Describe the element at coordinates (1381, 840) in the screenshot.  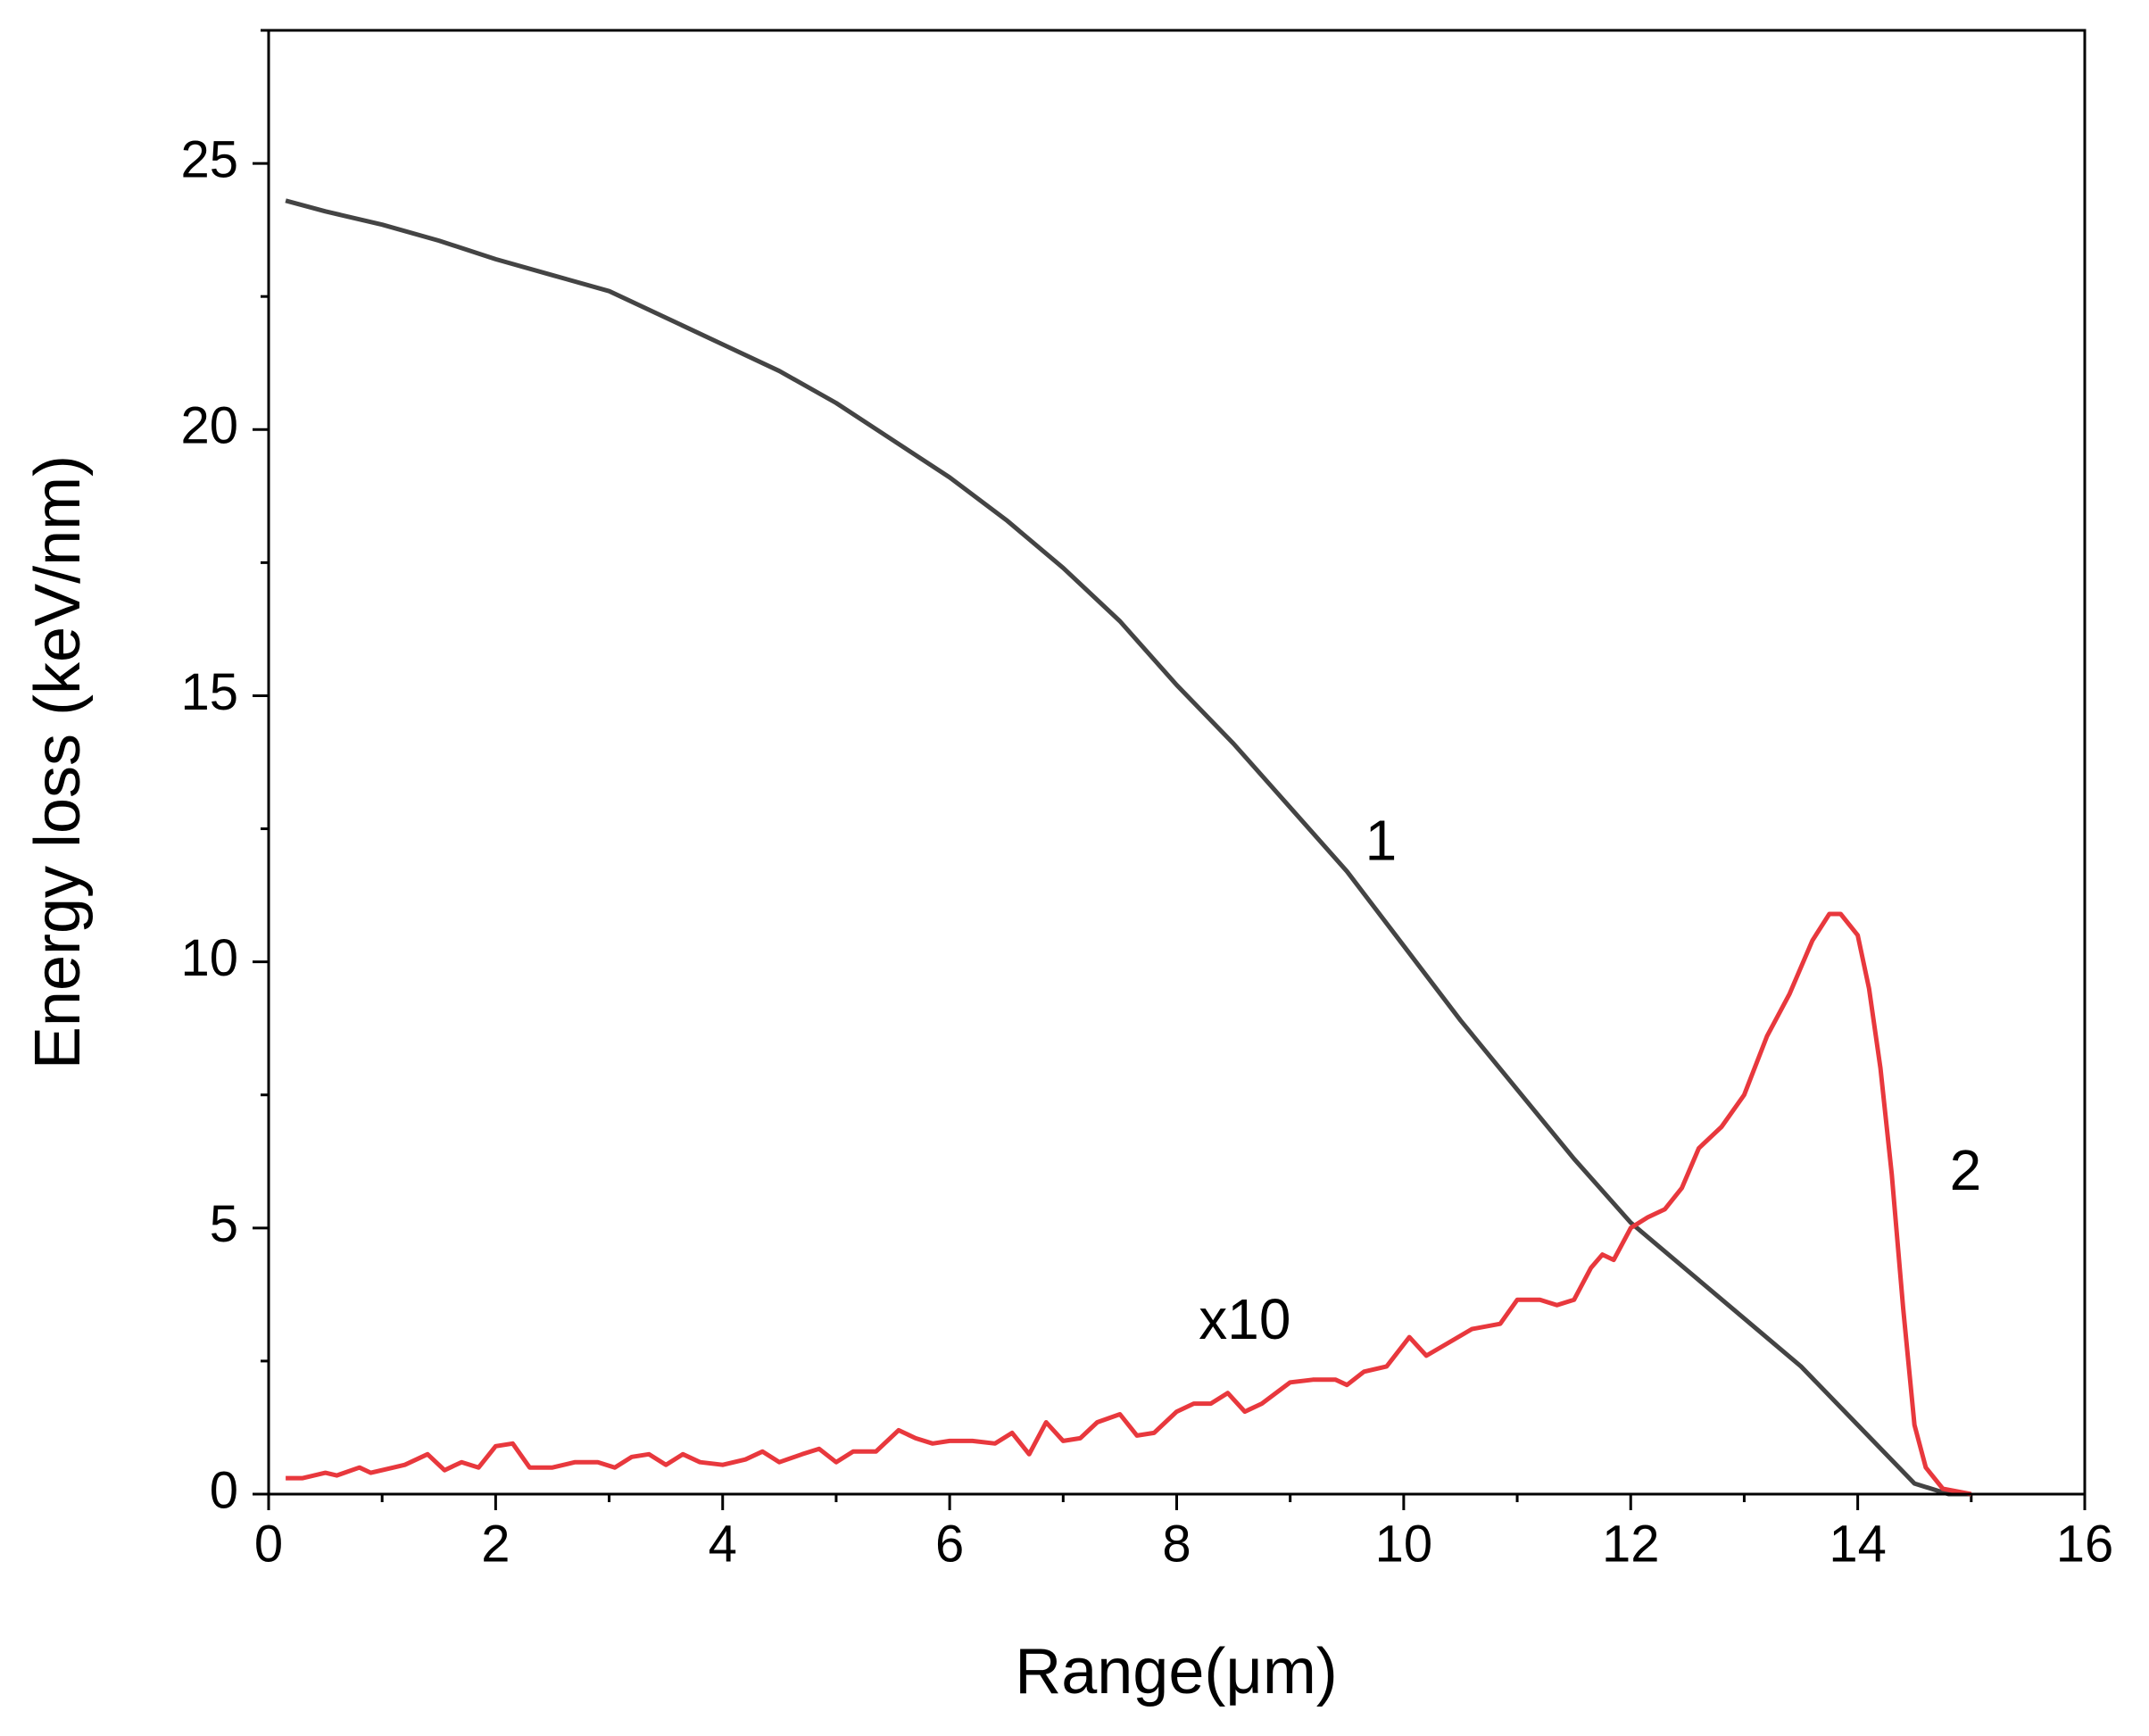
I see `series-label: 1` at that location.